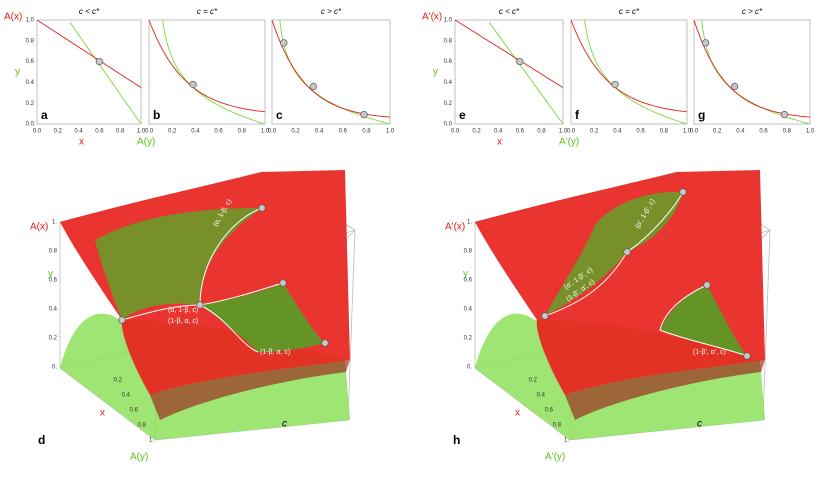 Image resolution: width=830 pixels, height=479 pixels. Describe the element at coordinates (468, 339) in the screenshot. I see `y-tick-label: 0.2` at that location.